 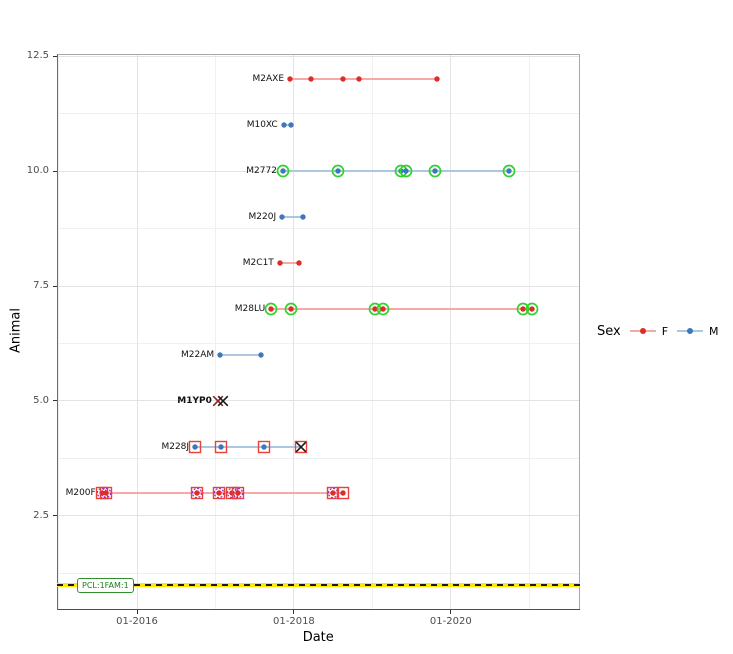 I want to click on x-tick-label: 01-2018, so click(x=294, y=621).